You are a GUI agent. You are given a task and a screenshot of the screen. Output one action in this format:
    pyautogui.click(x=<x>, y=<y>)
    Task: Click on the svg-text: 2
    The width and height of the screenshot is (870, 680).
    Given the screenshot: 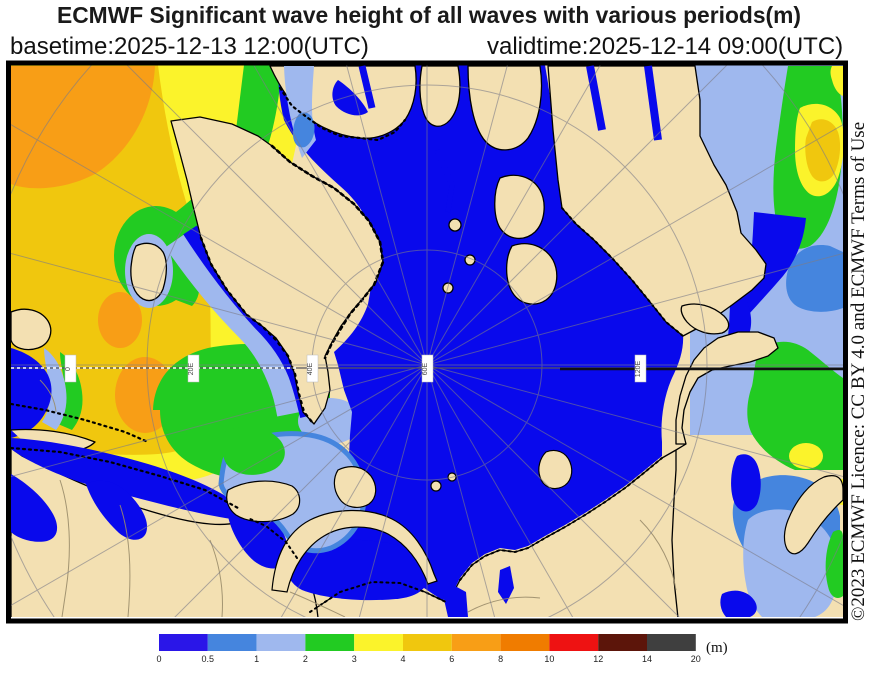 What is the action you would take?
    pyautogui.click(x=305, y=659)
    